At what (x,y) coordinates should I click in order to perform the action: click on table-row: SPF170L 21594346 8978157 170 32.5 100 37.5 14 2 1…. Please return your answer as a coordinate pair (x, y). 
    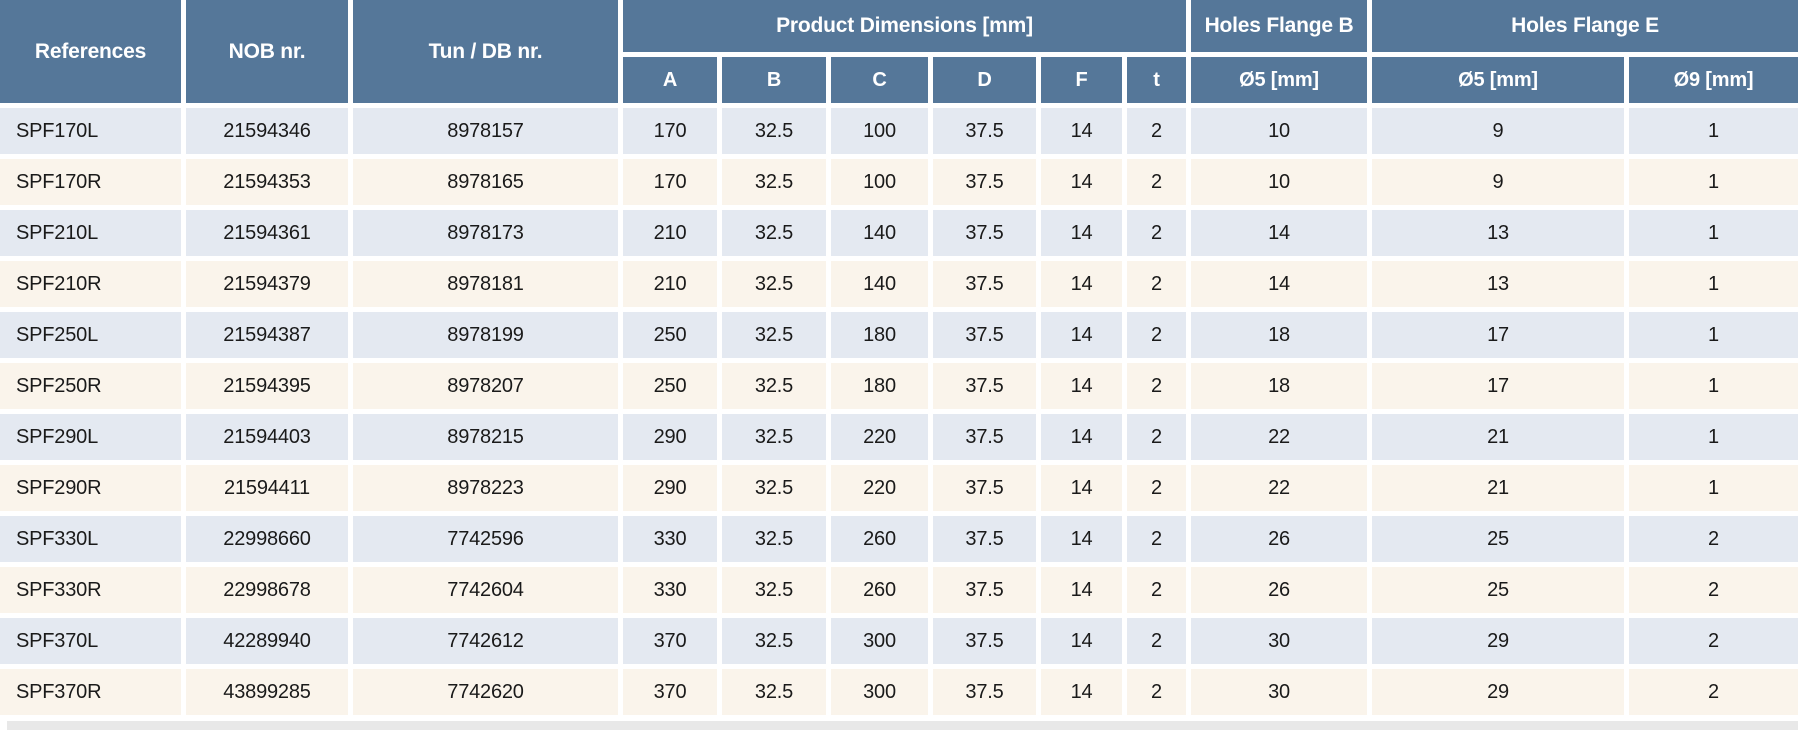
    Looking at the image, I should click on (899, 131).